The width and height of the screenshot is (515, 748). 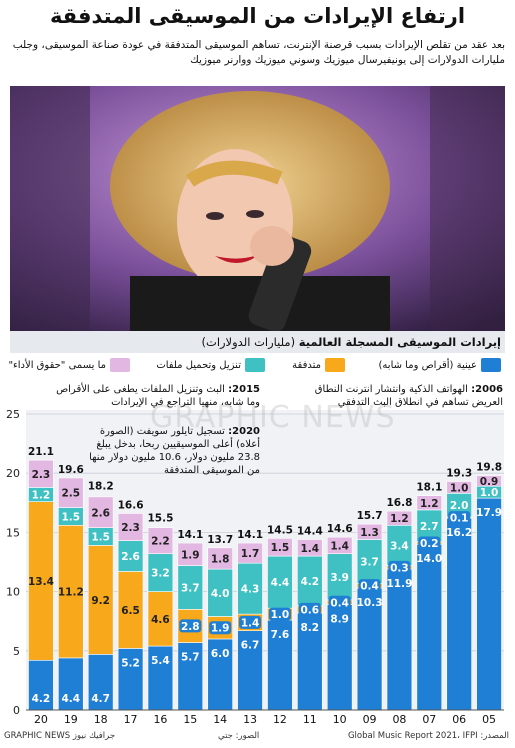 What do you see at coordinates (310, 628) in the screenshot?
I see `value-label: 8.2` at bounding box center [310, 628].